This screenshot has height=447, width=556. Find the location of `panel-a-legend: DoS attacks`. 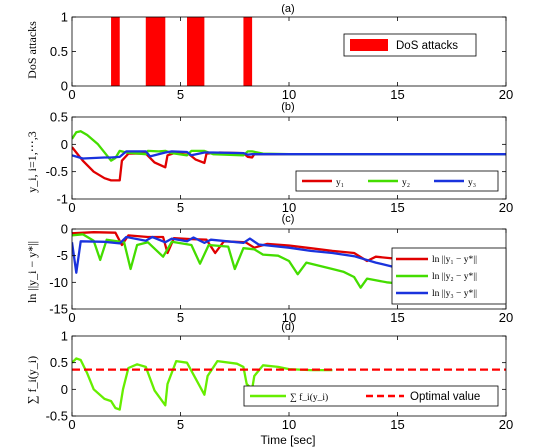

panel-a-legend: DoS attacks is located at coordinates (410, 45).